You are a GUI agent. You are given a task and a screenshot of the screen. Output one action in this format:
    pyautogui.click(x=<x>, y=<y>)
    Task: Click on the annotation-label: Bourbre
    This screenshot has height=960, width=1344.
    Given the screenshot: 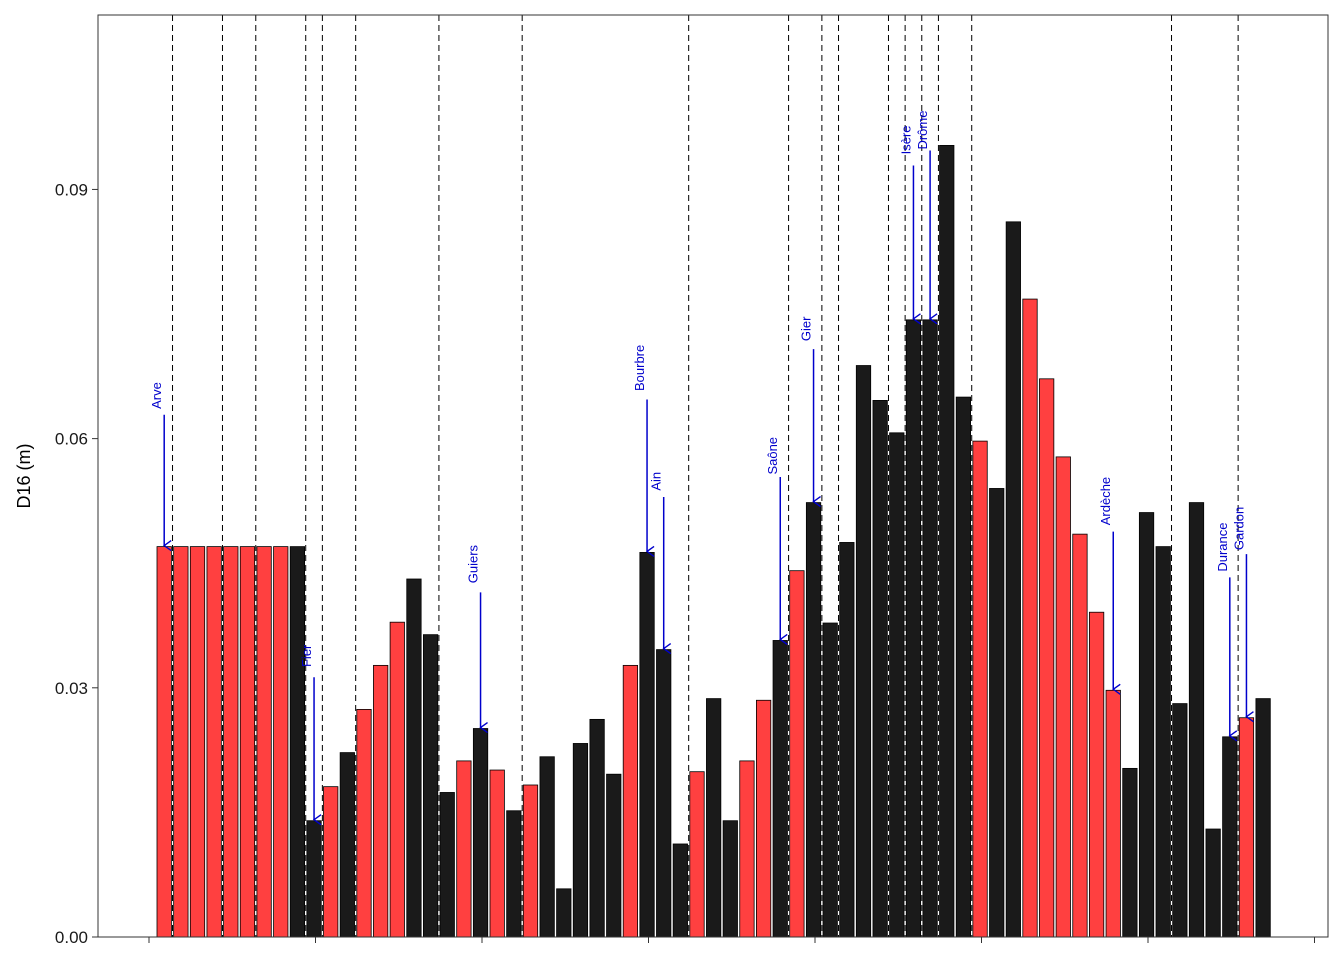 What is the action you would take?
    pyautogui.click(x=639, y=368)
    